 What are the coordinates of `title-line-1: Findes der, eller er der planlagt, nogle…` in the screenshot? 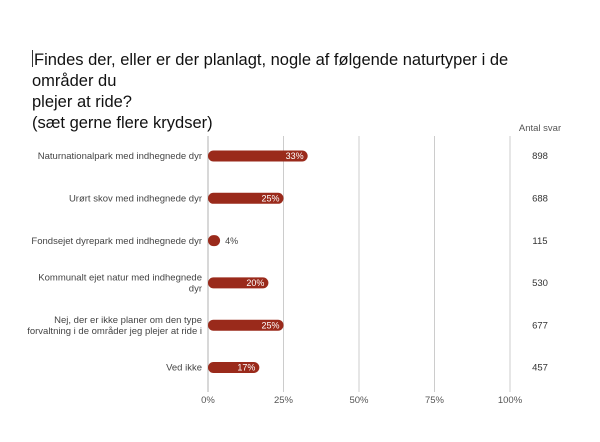 It's located at (270, 70).